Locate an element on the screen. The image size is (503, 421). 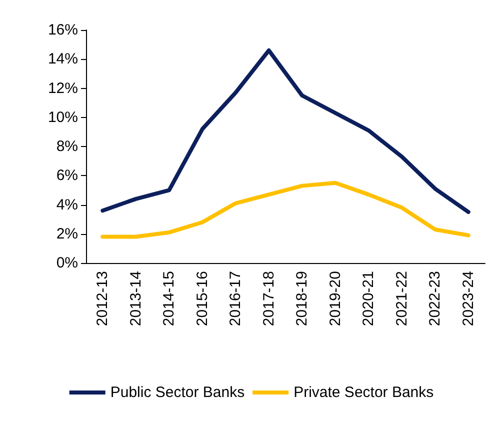
y-tick-label: 2% is located at coordinates (67, 233).